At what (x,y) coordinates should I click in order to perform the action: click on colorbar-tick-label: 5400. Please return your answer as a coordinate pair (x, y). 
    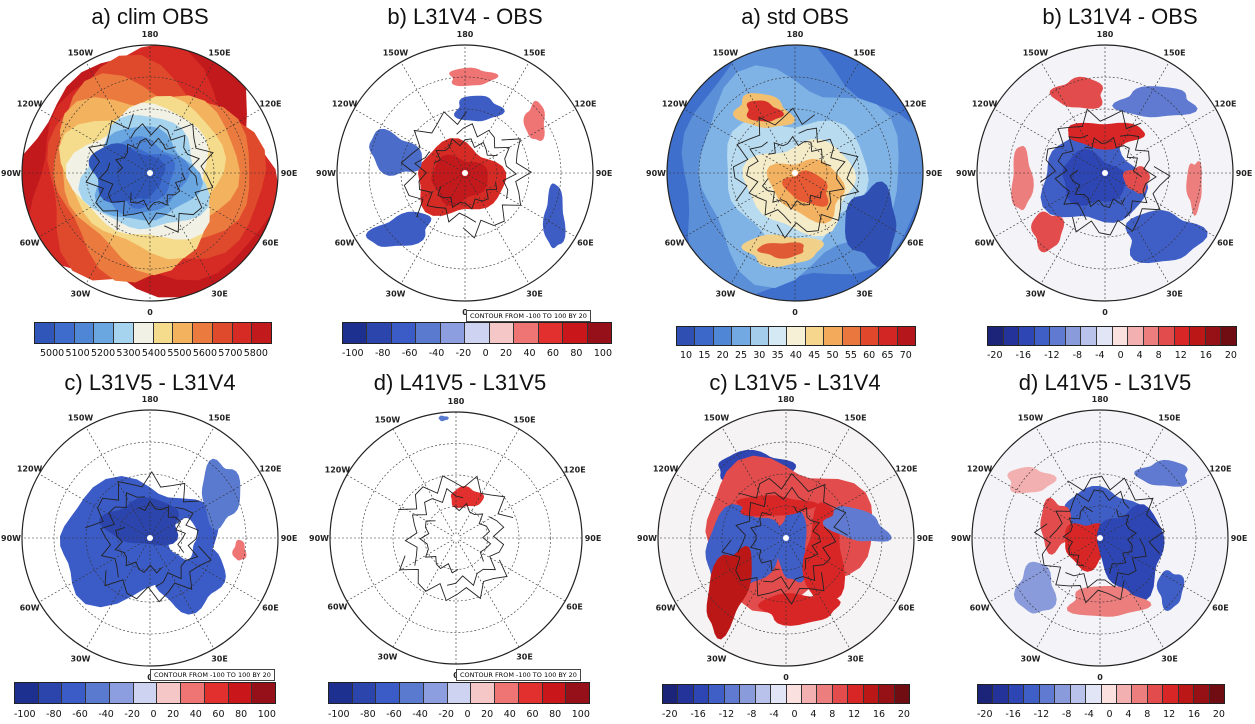
    Looking at the image, I should click on (154, 353).